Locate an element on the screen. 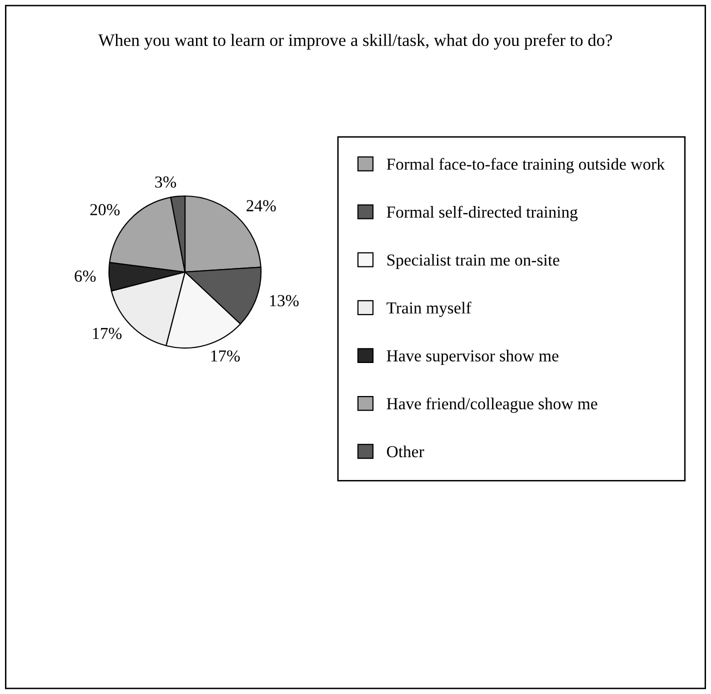  legend-label: Other is located at coordinates (405, 452).